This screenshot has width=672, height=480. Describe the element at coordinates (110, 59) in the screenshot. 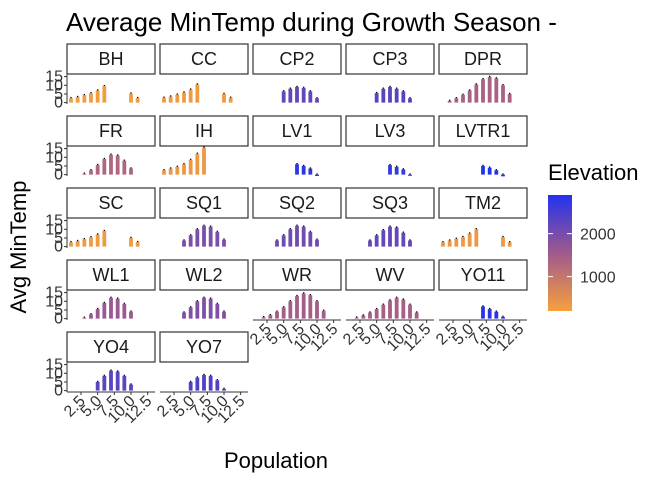

I see `facet-strip-label: BH` at that location.